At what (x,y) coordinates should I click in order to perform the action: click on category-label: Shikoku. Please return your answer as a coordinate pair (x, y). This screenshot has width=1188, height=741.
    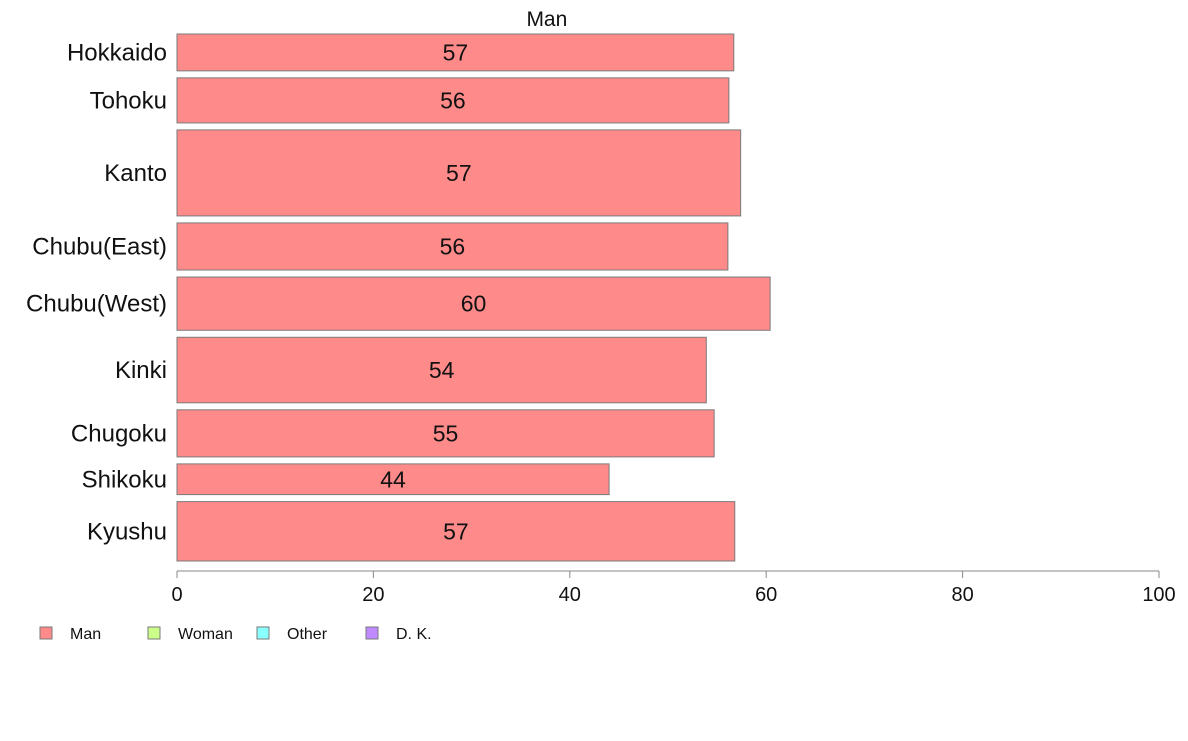
    Looking at the image, I should click on (124, 479).